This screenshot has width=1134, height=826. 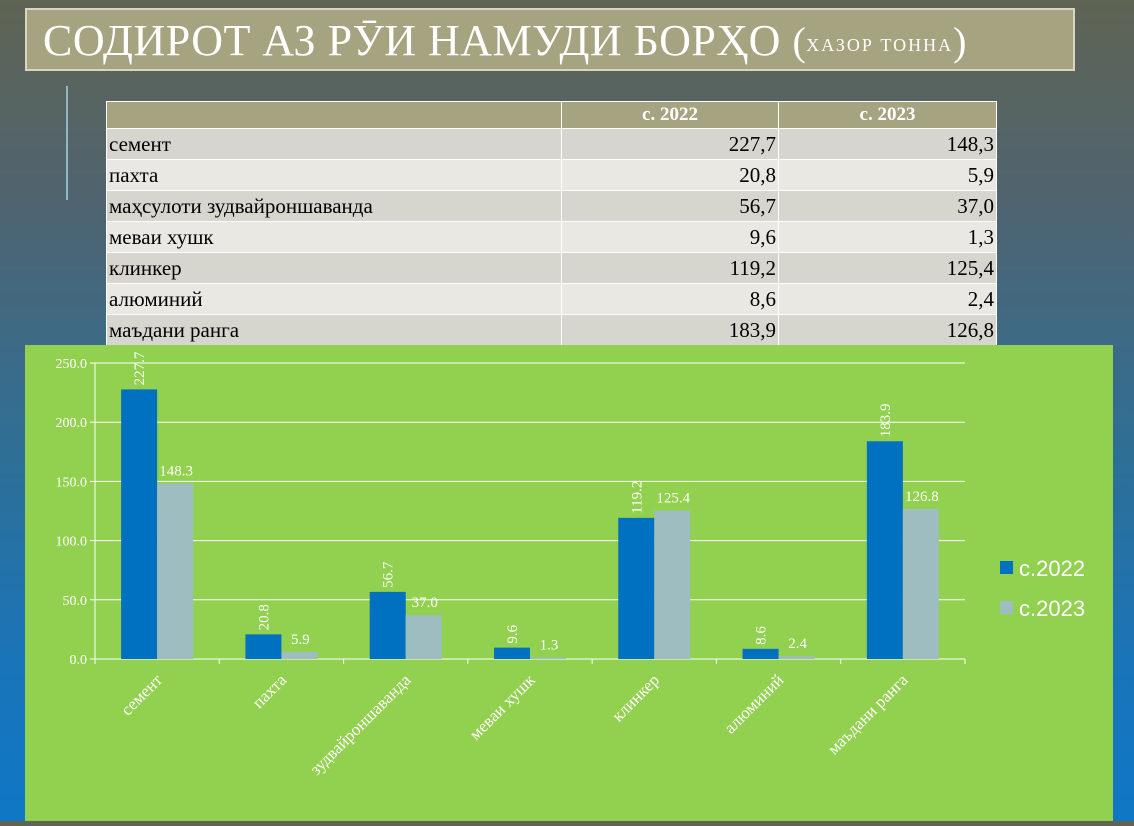 I want to click on table-cell-2023: 37,0, so click(x=887, y=206).